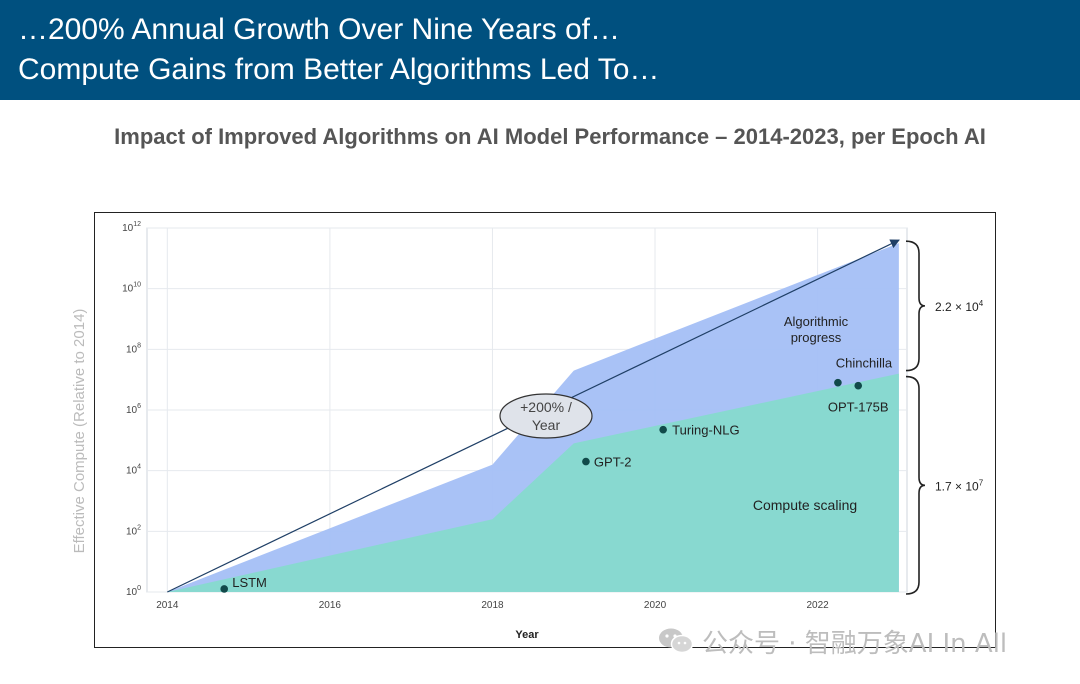  Describe the element at coordinates (676, 641) in the screenshot. I see `wechat-icon` at that location.